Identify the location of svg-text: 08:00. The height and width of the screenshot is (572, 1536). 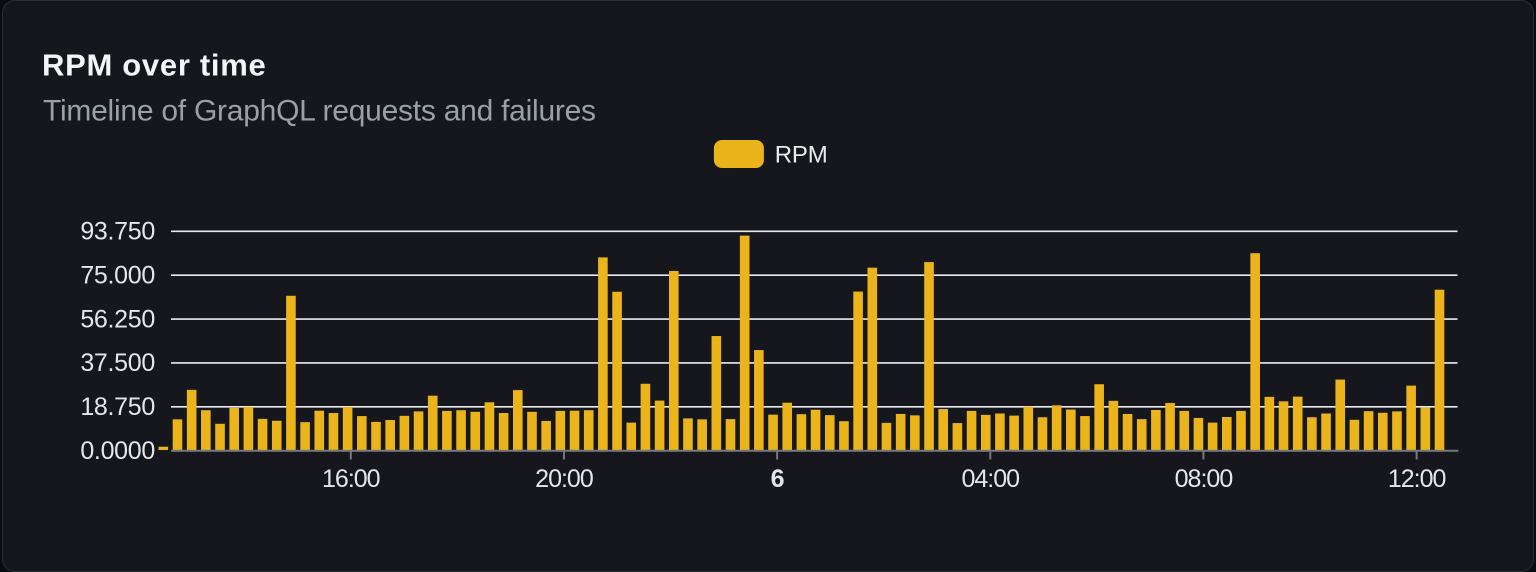
(1204, 479).